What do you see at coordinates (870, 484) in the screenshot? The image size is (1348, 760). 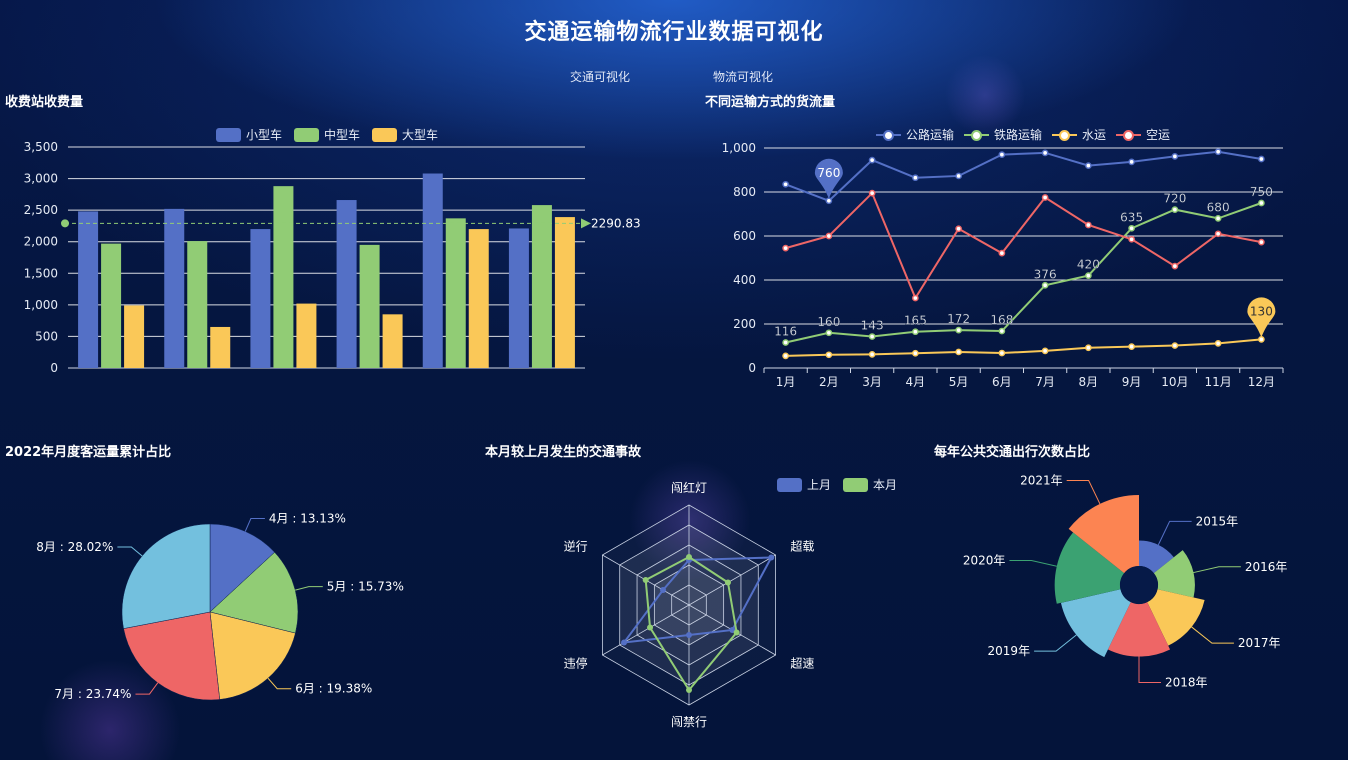 I see `legend-item-this-month: 本月` at bounding box center [870, 484].